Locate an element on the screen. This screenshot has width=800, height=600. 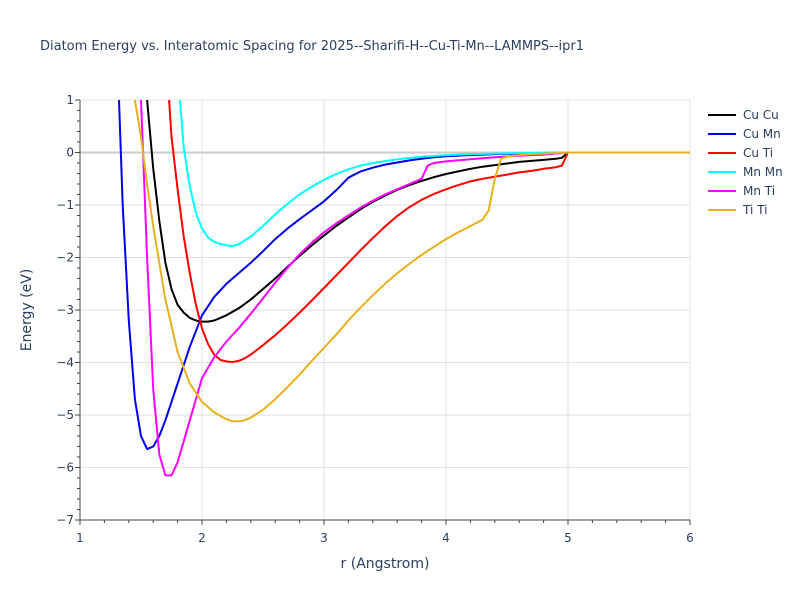
x-tick-labels: 1 2 3 4 5 6 is located at coordinates (385, 538).